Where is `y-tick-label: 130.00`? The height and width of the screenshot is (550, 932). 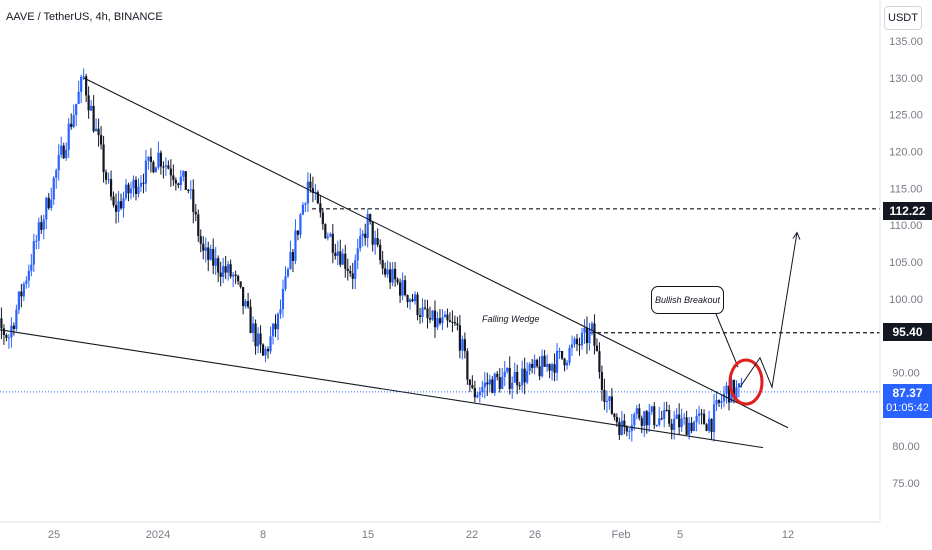
y-tick-label: 130.00 is located at coordinates (906, 79).